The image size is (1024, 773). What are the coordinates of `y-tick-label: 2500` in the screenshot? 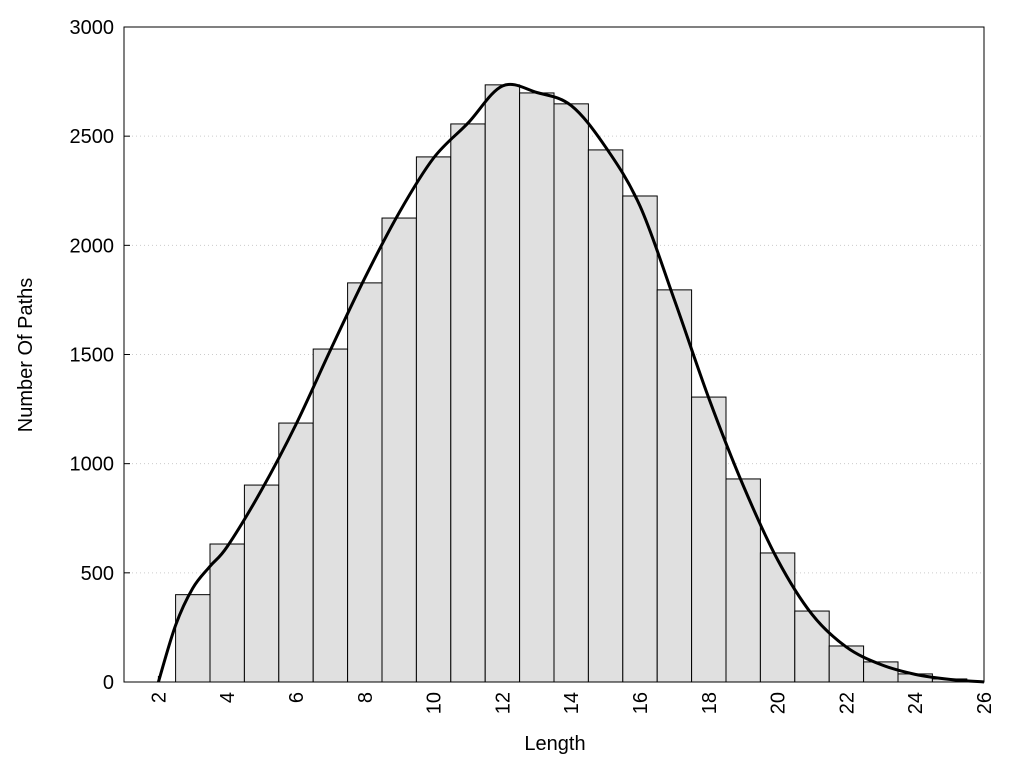 It's located at (92, 137).